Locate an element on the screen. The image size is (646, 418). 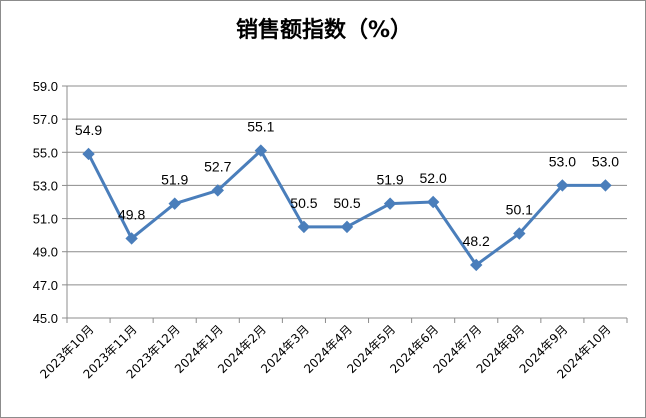
y-tick-label-4: 53.0 is located at coordinates (45, 185).